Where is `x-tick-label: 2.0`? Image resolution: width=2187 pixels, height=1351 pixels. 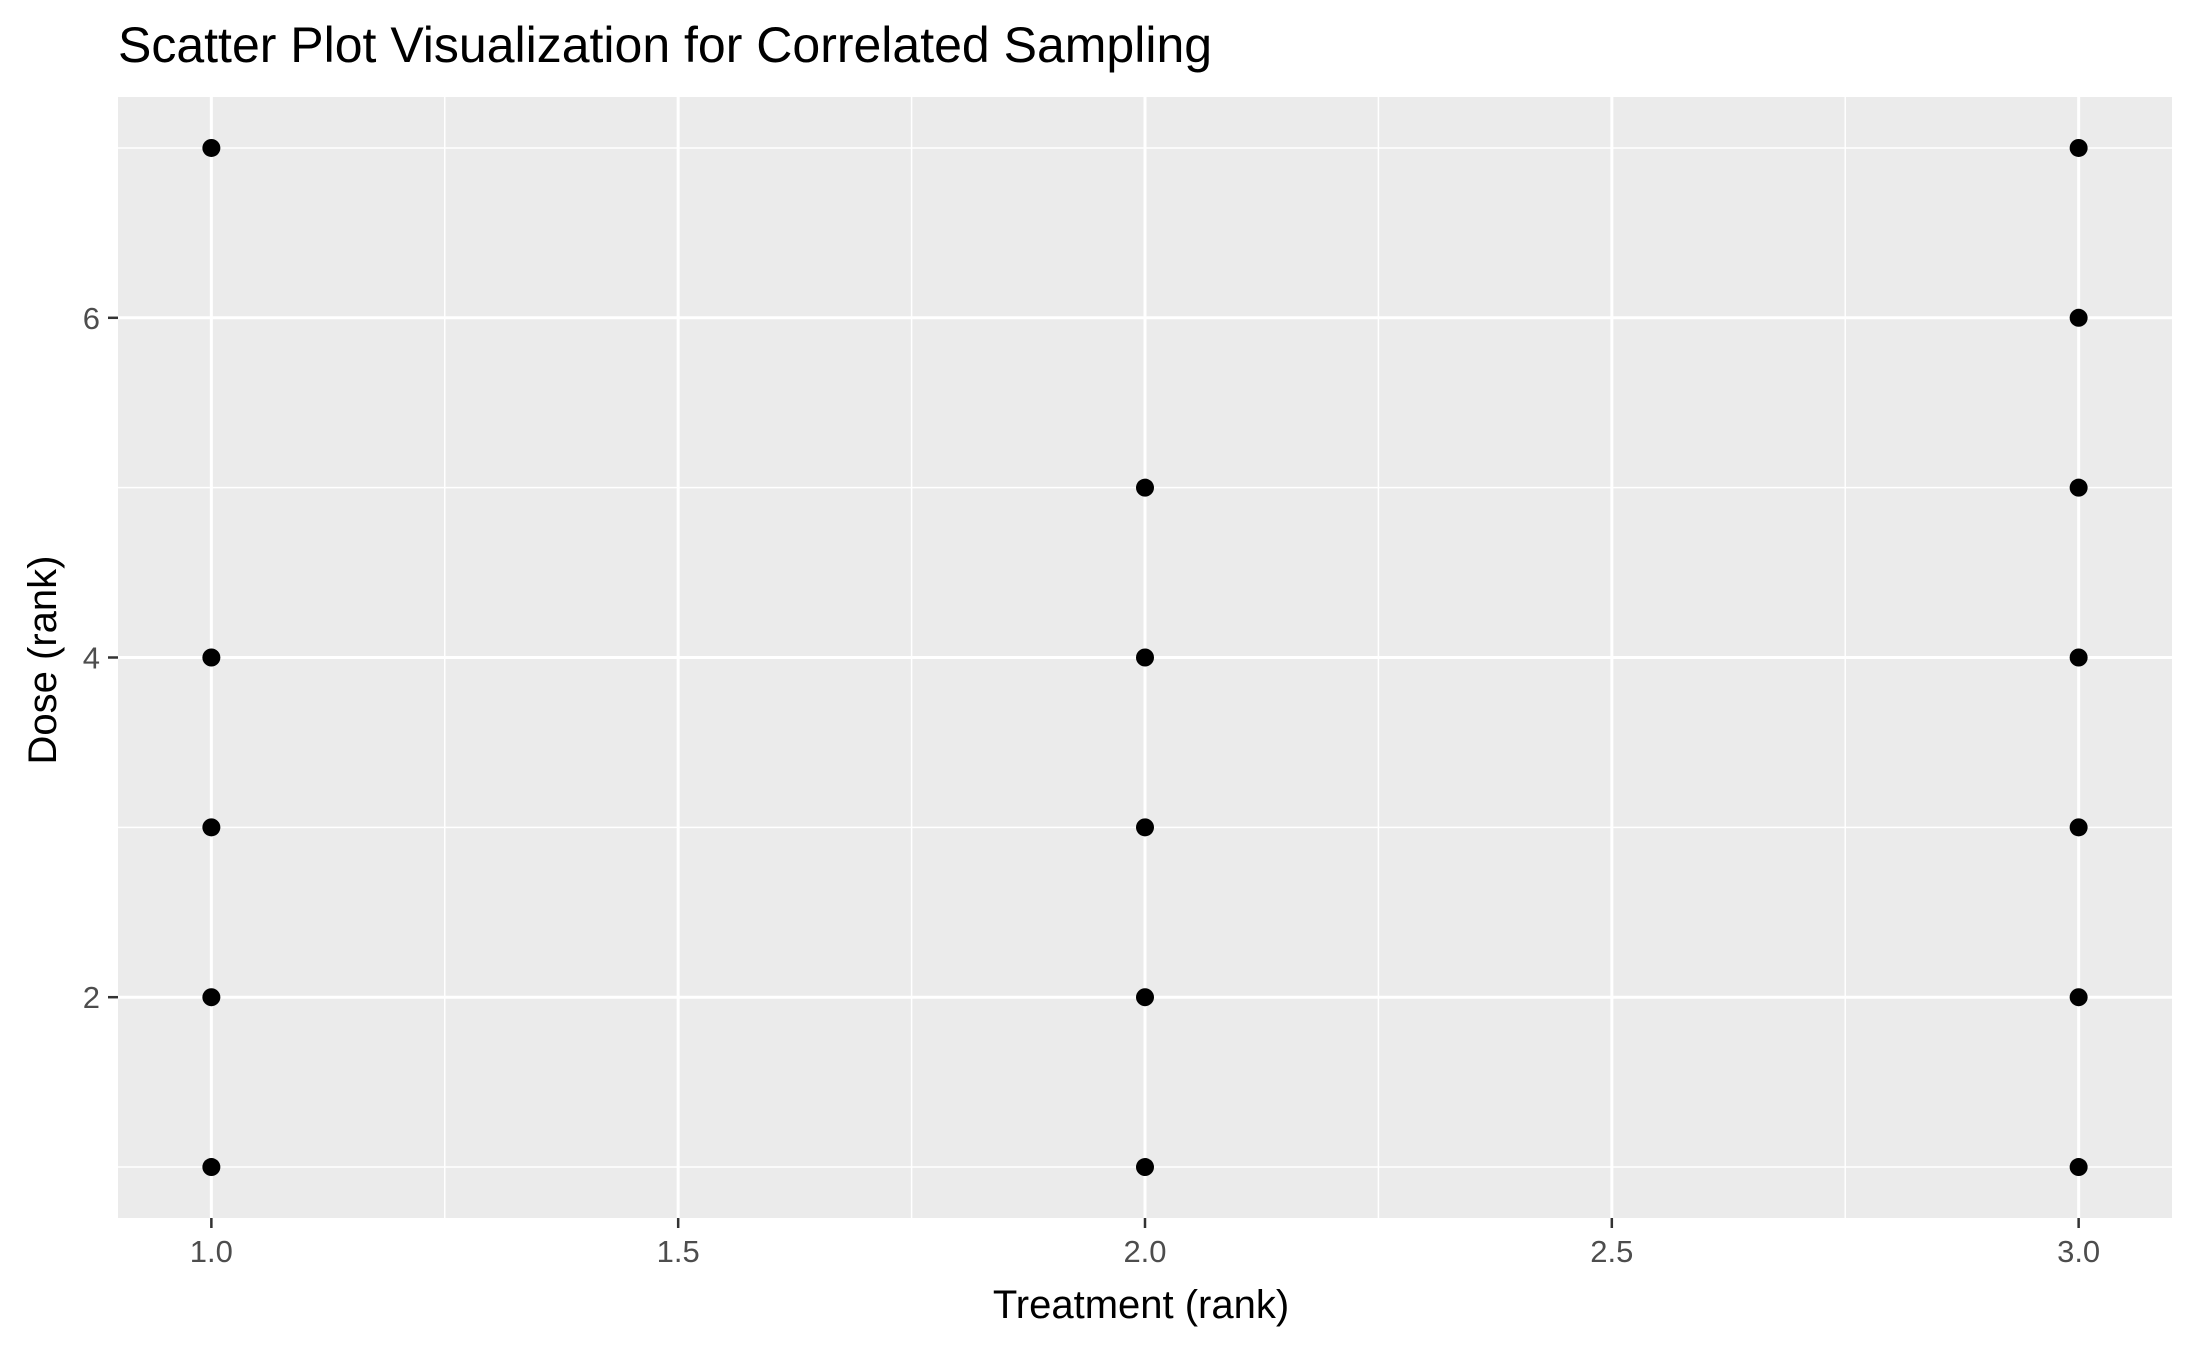 x-tick-label: 2.0 is located at coordinates (1144, 1251).